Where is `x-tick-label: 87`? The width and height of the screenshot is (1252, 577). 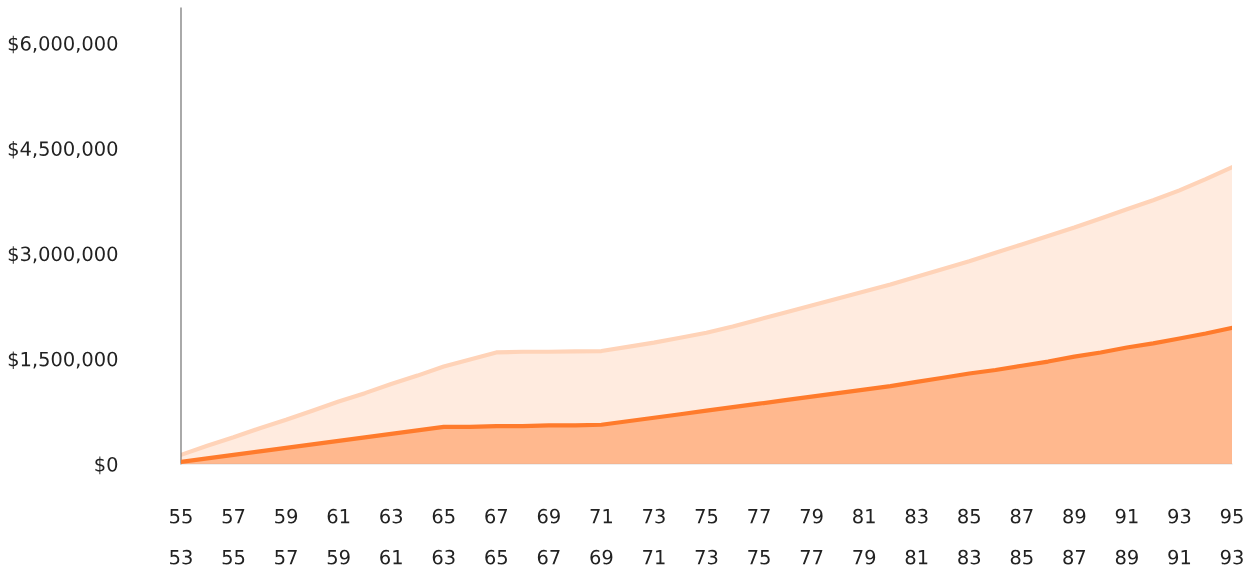
x-tick-label: 87 is located at coordinates (1021, 516).